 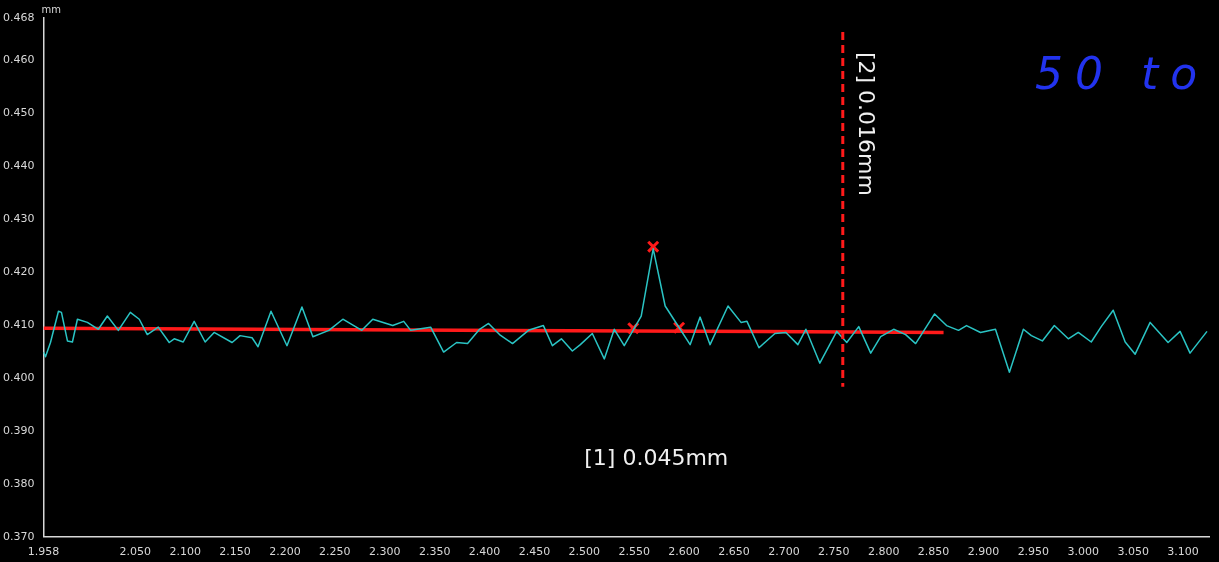 What do you see at coordinates (18, 271) in the screenshot?
I see `y-tick-label: 0.420` at bounding box center [18, 271].